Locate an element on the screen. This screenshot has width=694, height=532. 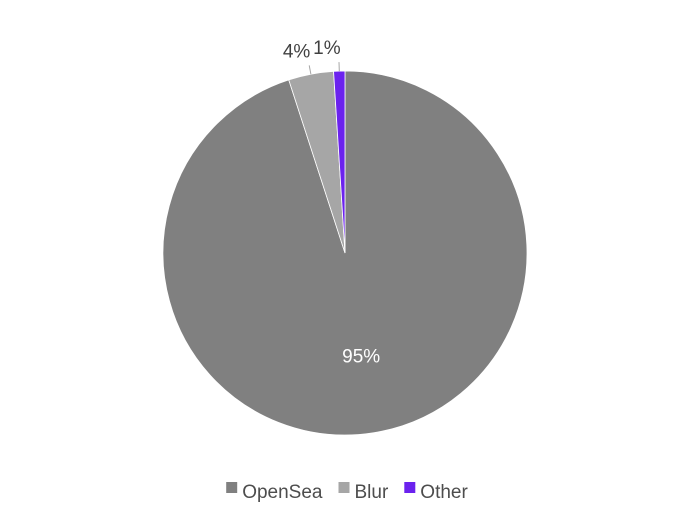
data-label-other: 1% is located at coordinates (327, 48).